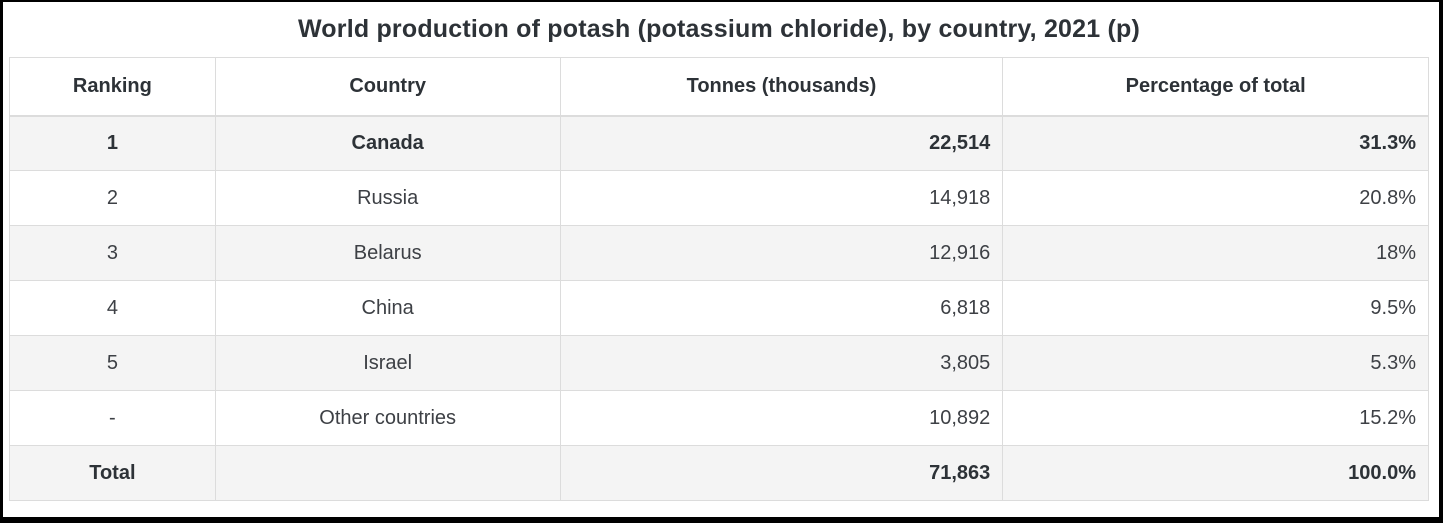 The height and width of the screenshot is (523, 1443). I want to click on cell-percentage: 5.3%, so click(1215, 363).